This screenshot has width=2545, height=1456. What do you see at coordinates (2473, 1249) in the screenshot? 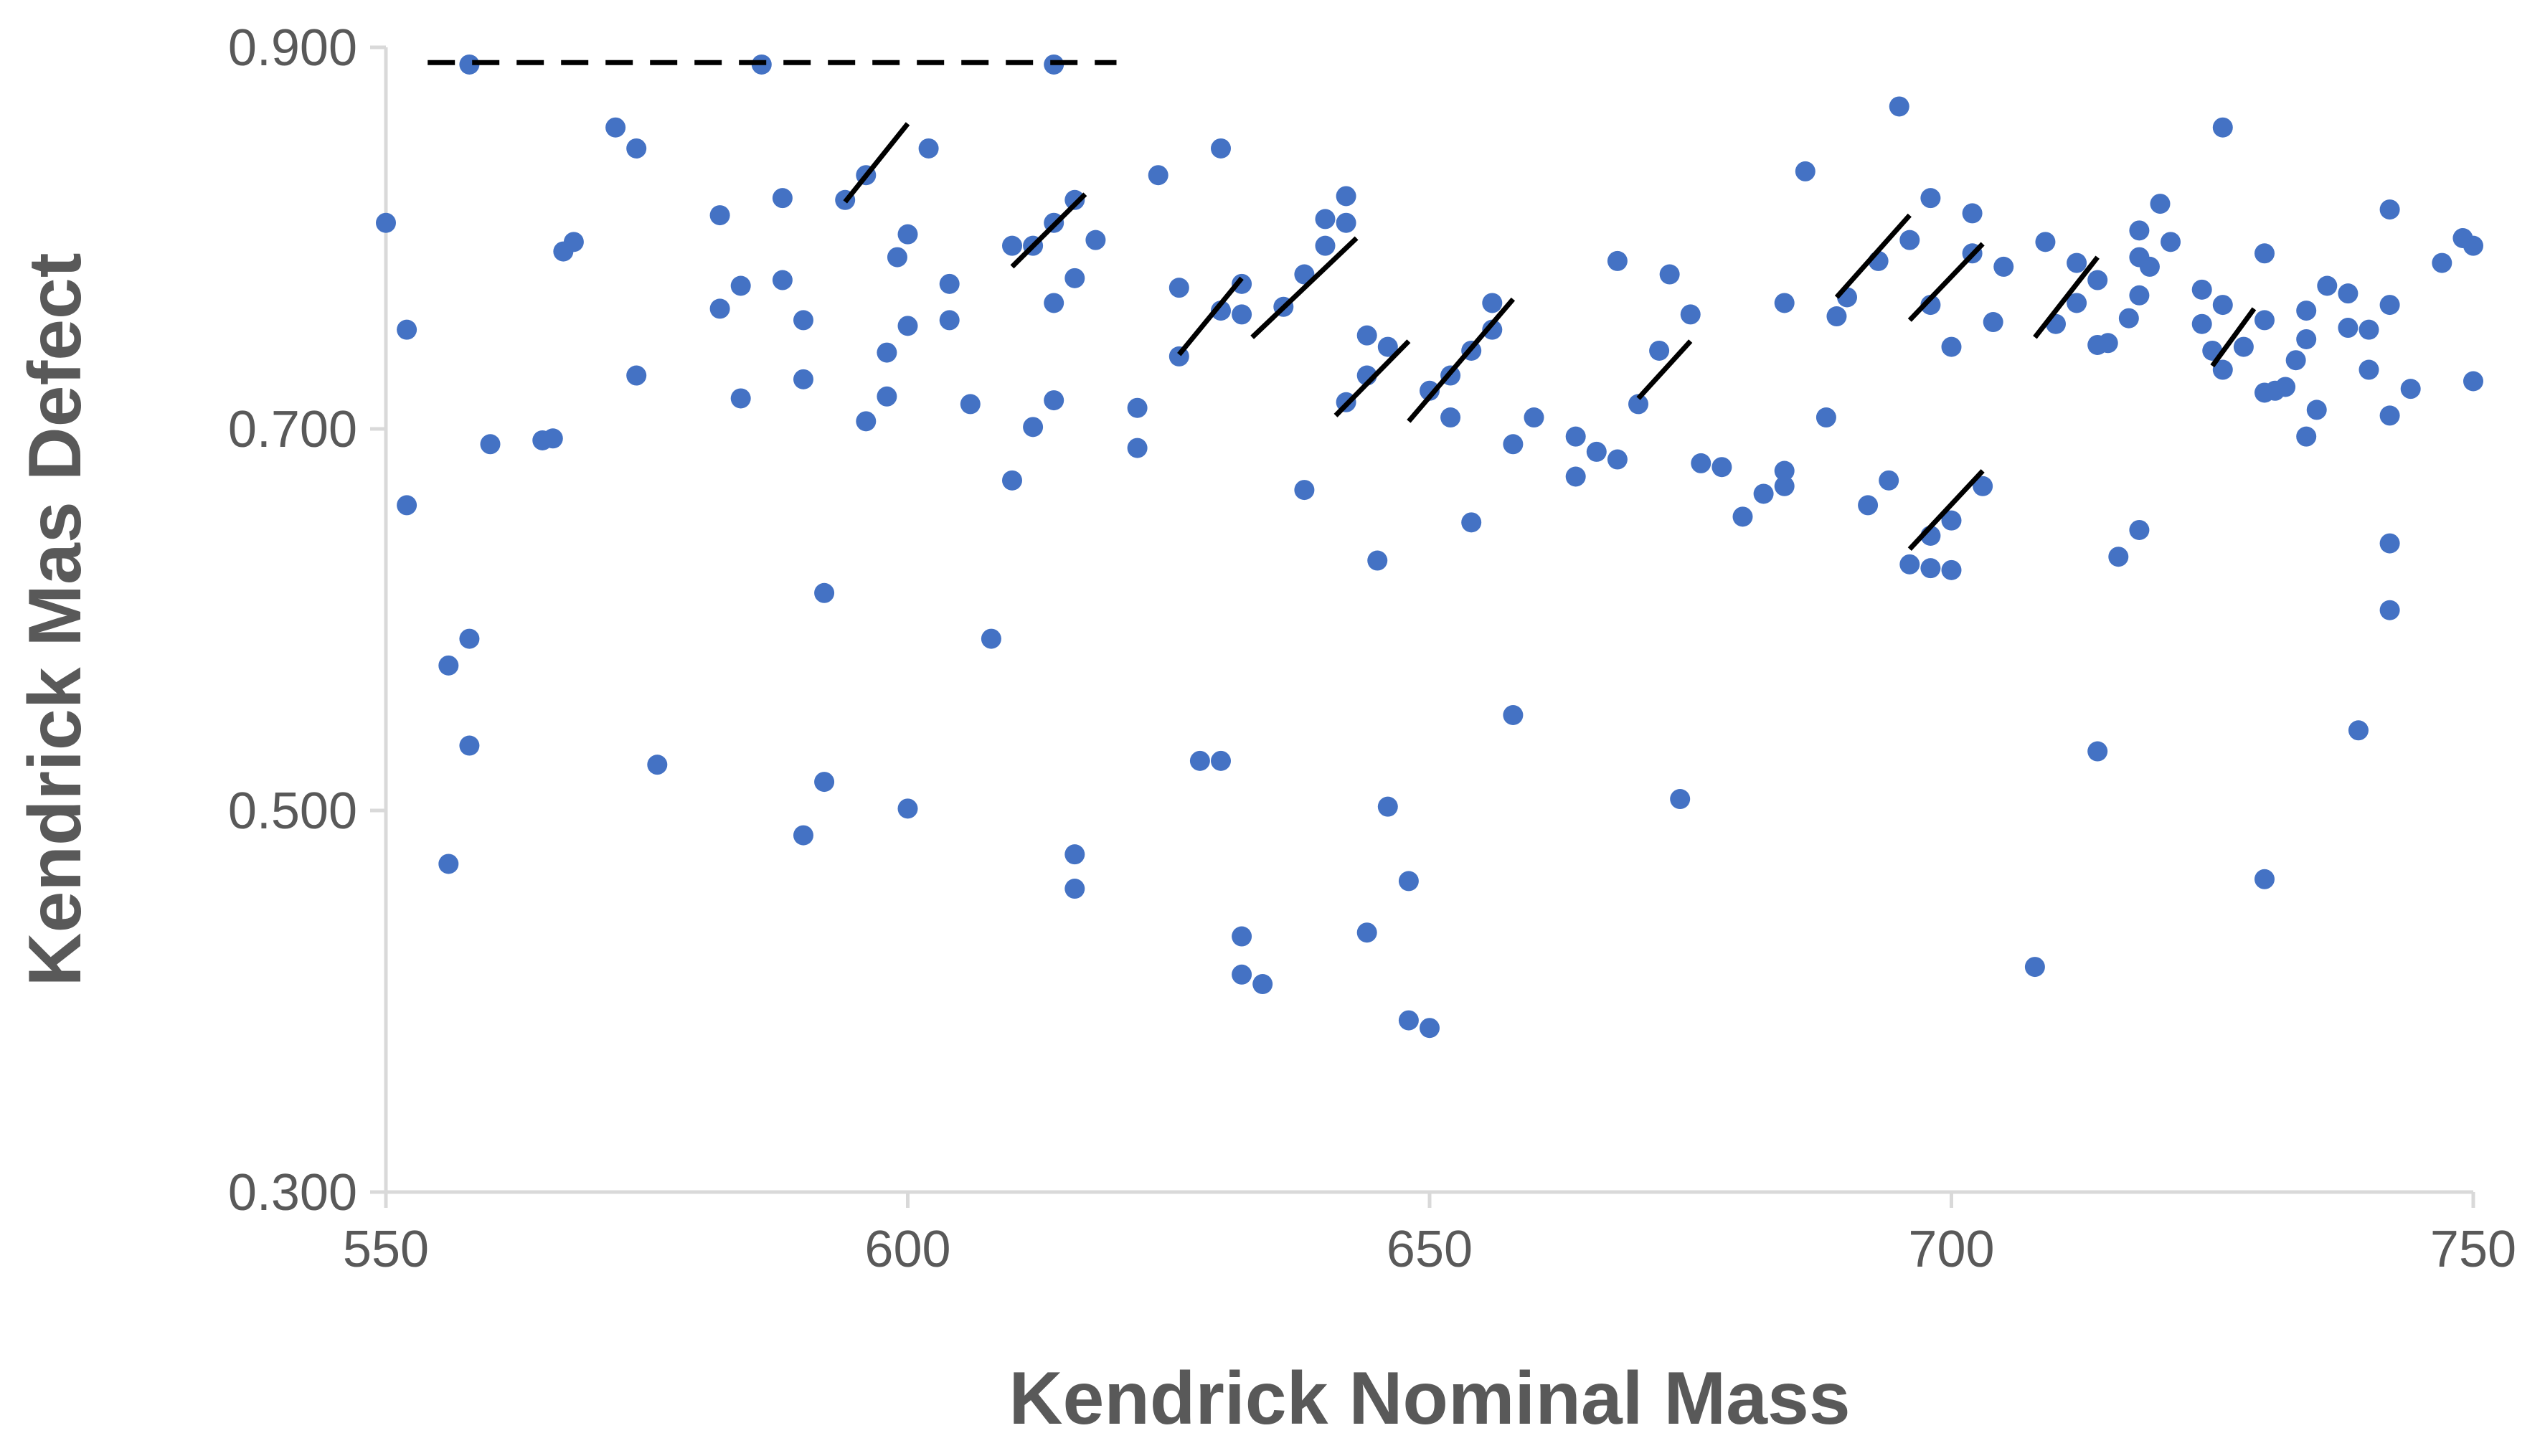
I see `x-tick-label: 750` at bounding box center [2473, 1249].